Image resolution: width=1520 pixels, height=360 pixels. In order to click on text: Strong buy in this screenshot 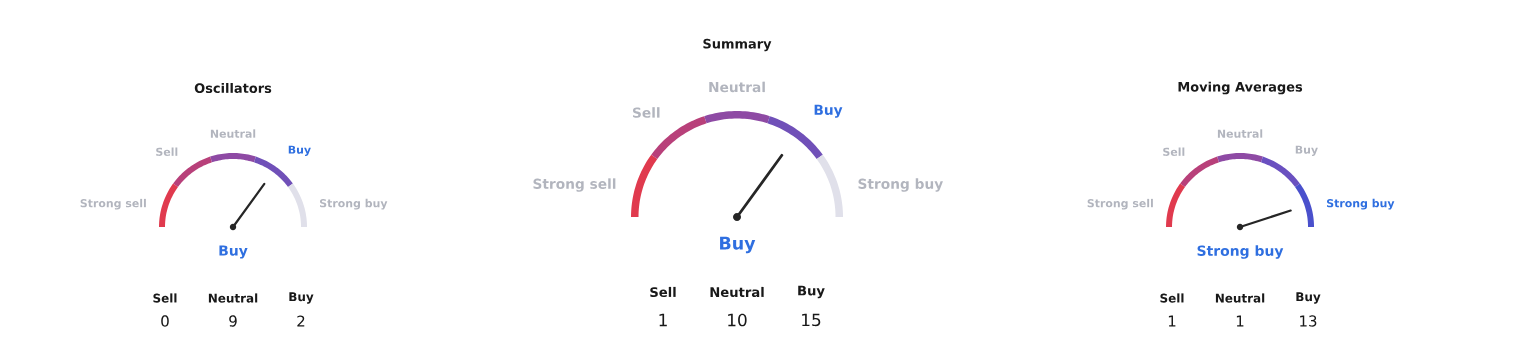, I will do `click(1240, 252)`.